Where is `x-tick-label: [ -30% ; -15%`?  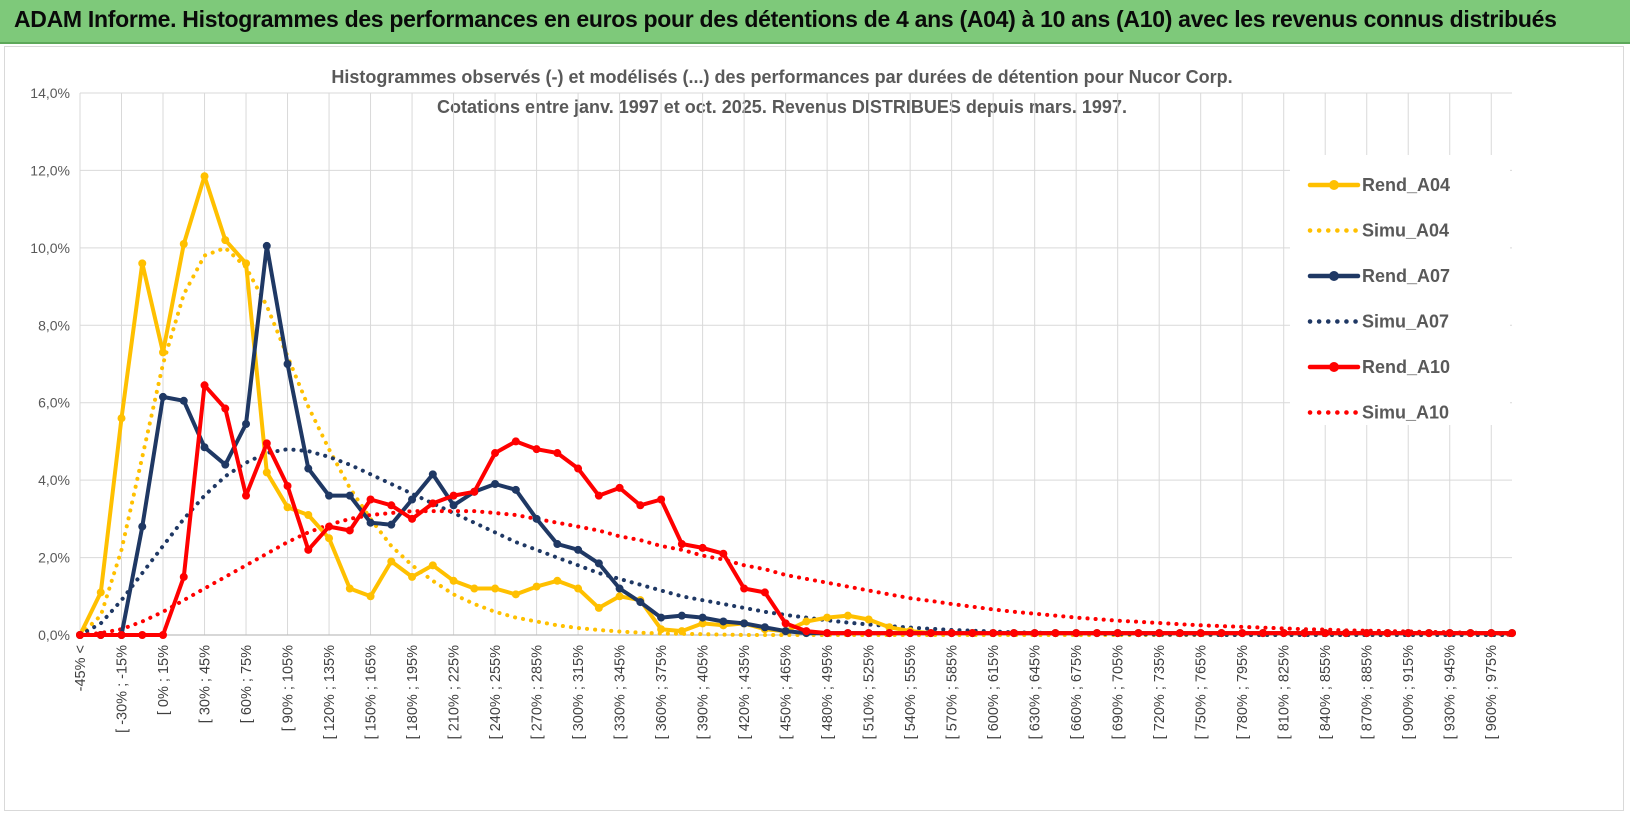
x-tick-label: [ -30% ; -15% is located at coordinates (123, 689).